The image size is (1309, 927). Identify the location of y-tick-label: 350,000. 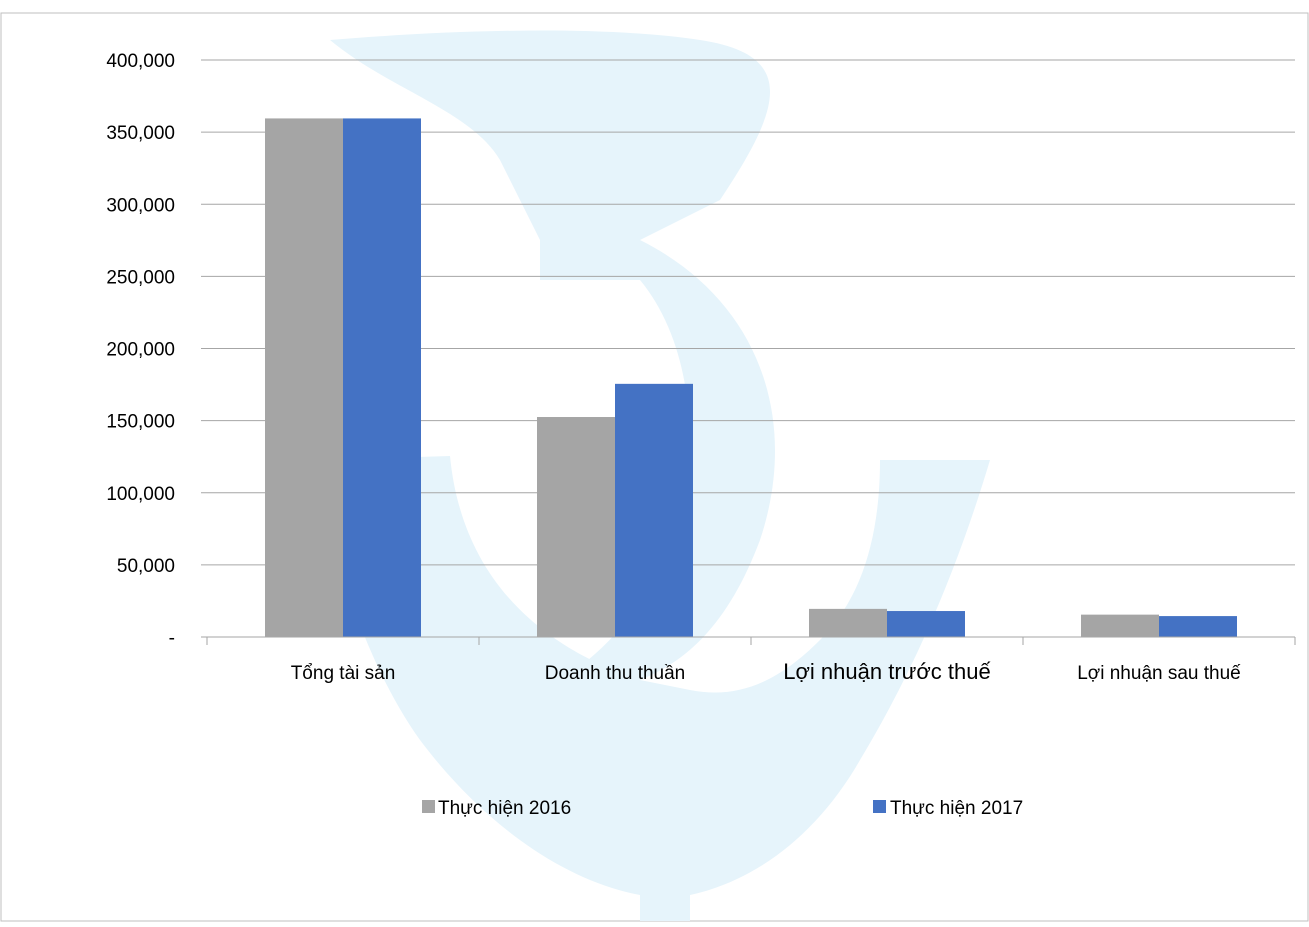
(140, 133).